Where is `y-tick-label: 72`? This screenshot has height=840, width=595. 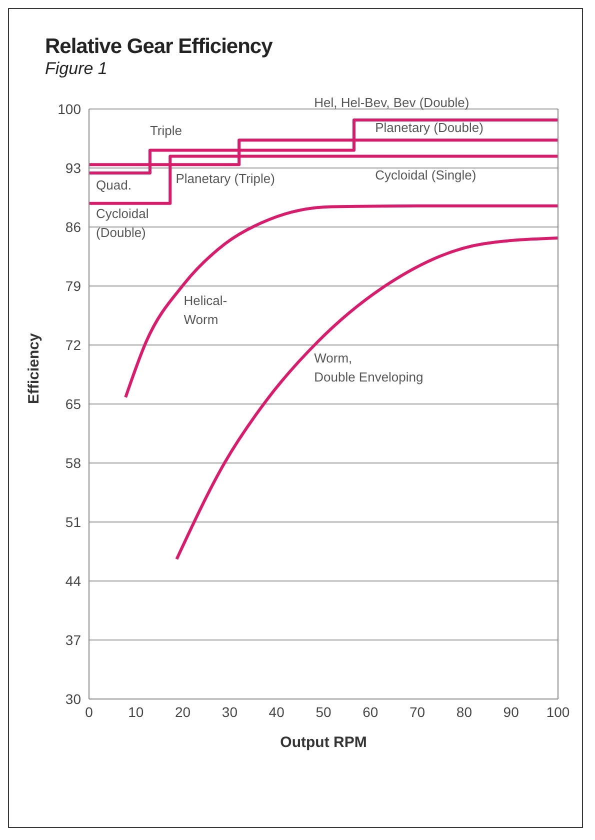 y-tick-label: 72 is located at coordinates (73, 344).